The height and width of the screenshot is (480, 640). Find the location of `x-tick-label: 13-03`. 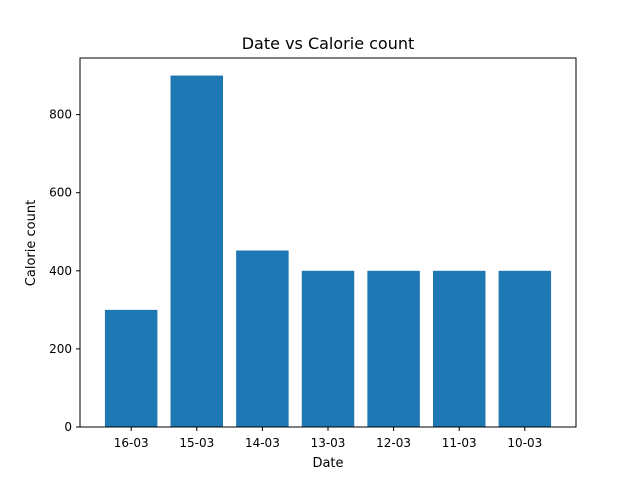

x-tick-label: 13-03 is located at coordinates (328, 443).